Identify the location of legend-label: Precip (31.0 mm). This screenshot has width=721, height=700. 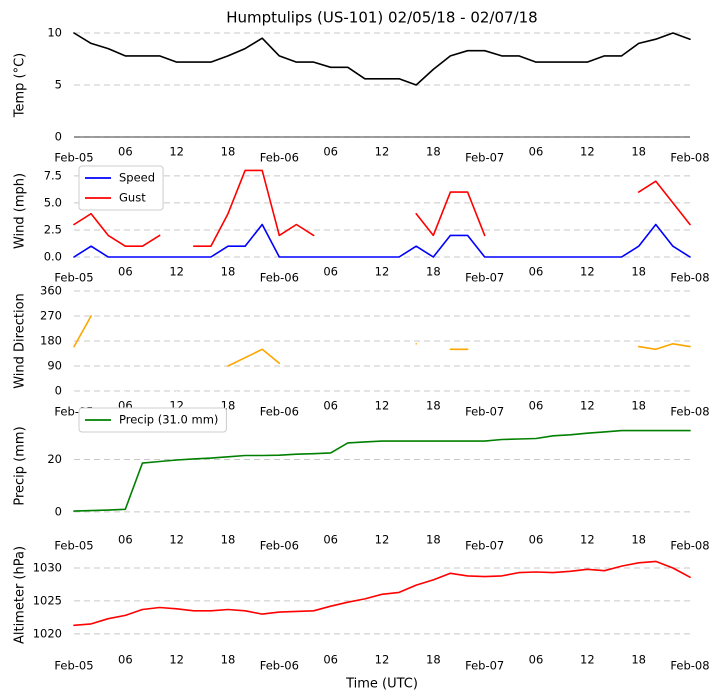
(168, 420).